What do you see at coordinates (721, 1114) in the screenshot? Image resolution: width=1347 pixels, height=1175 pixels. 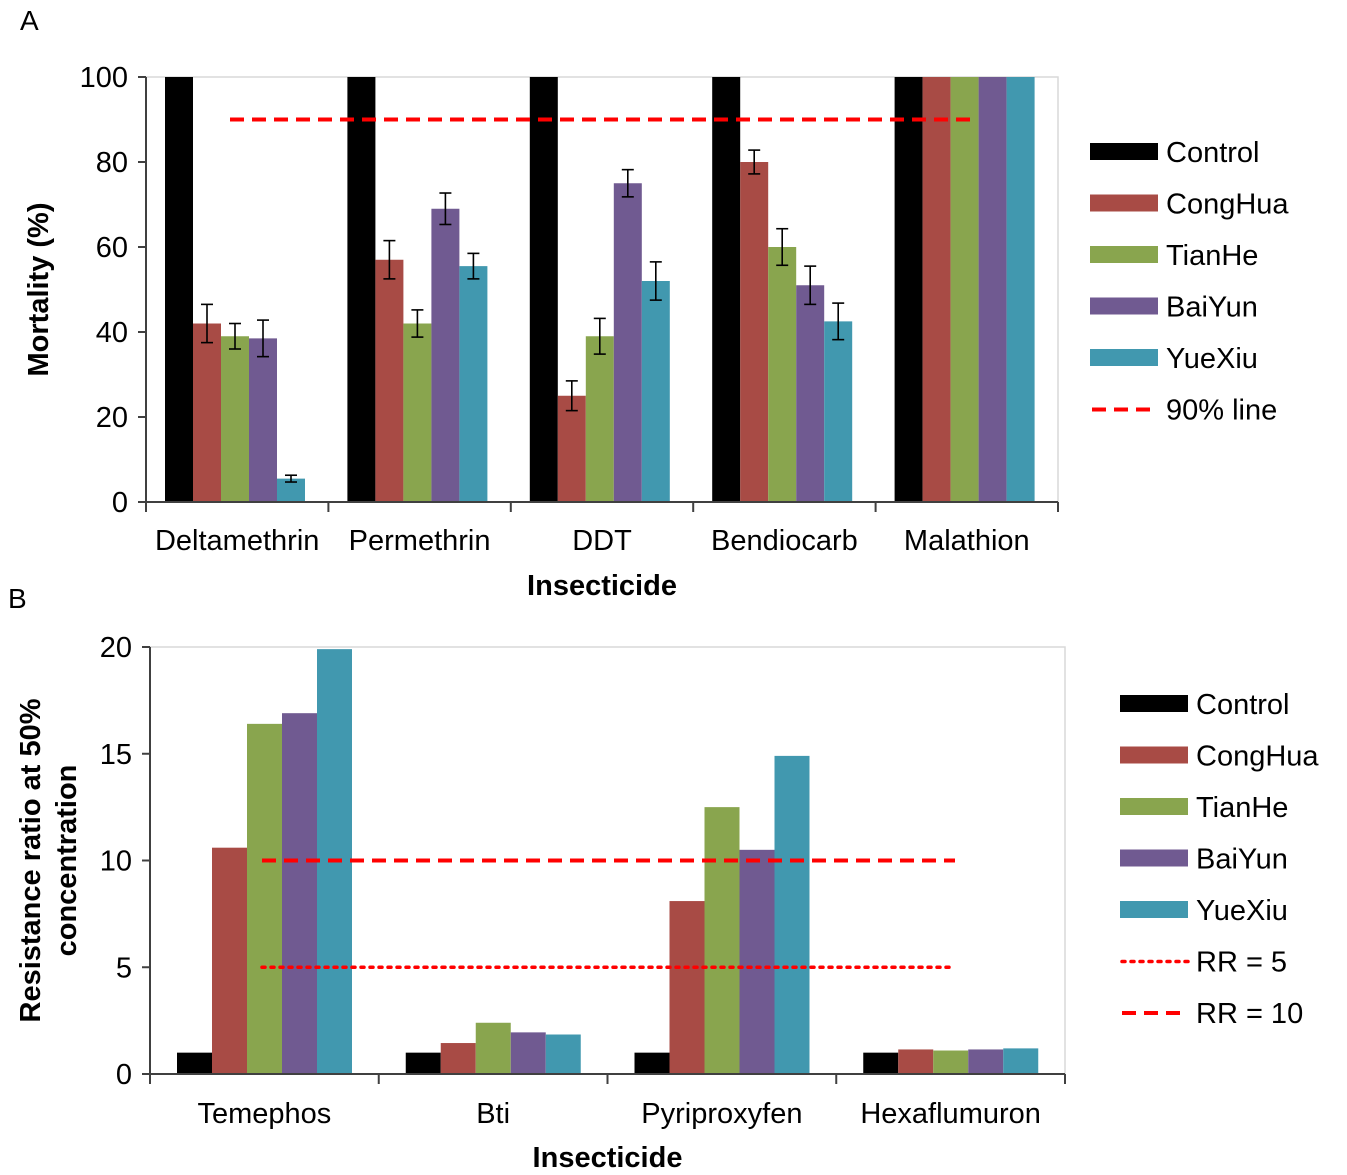 I see `x-tick-label-pyriproxyfen: Pyriproxyfen` at bounding box center [721, 1114].